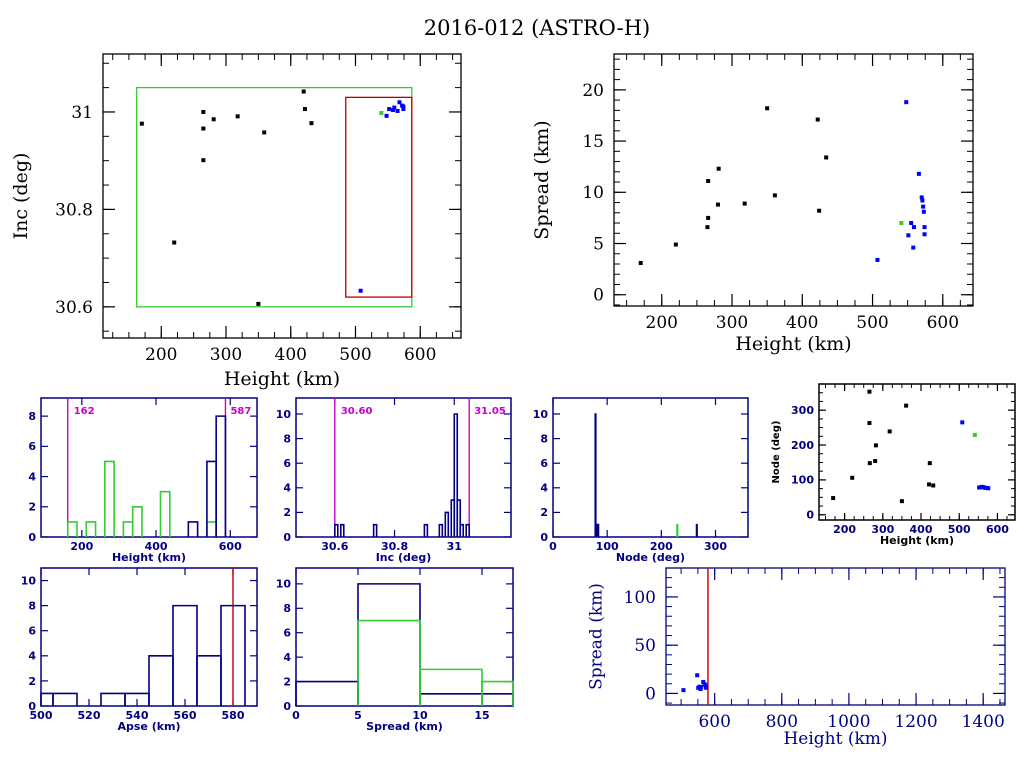  What do you see at coordinates (490, 411) in the screenshot?
I see `marker-label: 31.05` at bounding box center [490, 411].